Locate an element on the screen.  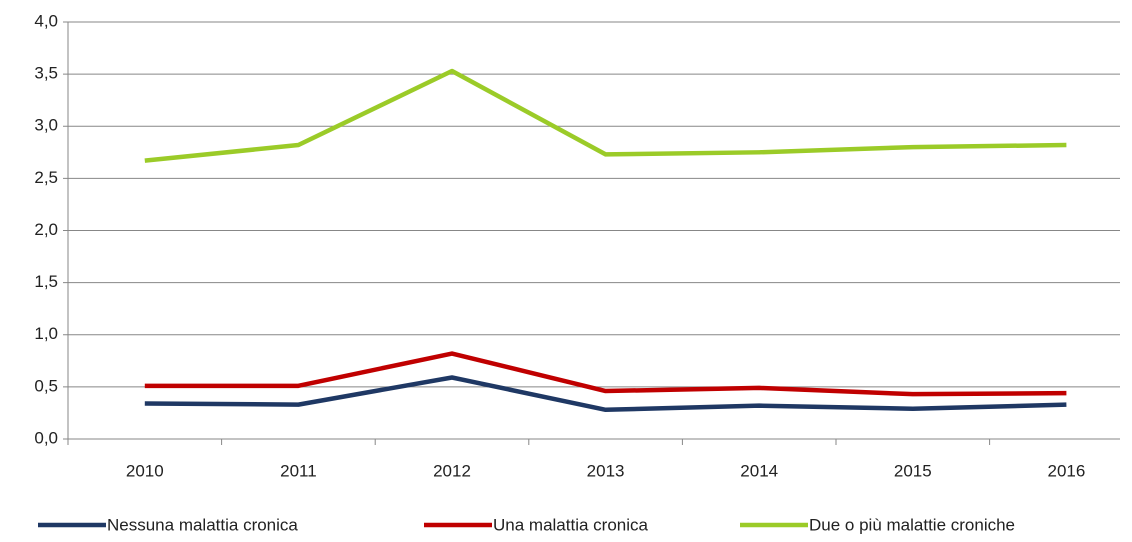
x-tick-label: 2013 is located at coordinates (606, 470).